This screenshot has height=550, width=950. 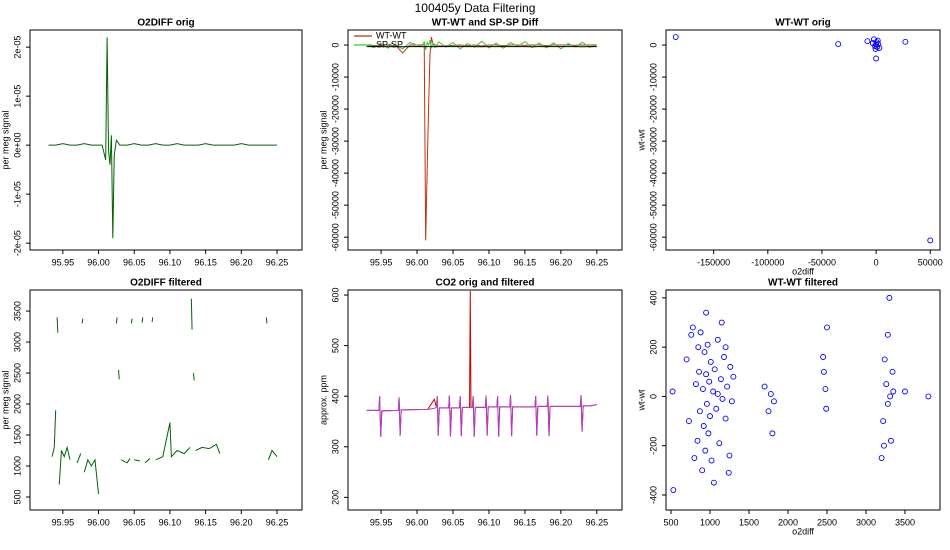 I want to click on x-tick-label: 1000, so click(x=710, y=522).